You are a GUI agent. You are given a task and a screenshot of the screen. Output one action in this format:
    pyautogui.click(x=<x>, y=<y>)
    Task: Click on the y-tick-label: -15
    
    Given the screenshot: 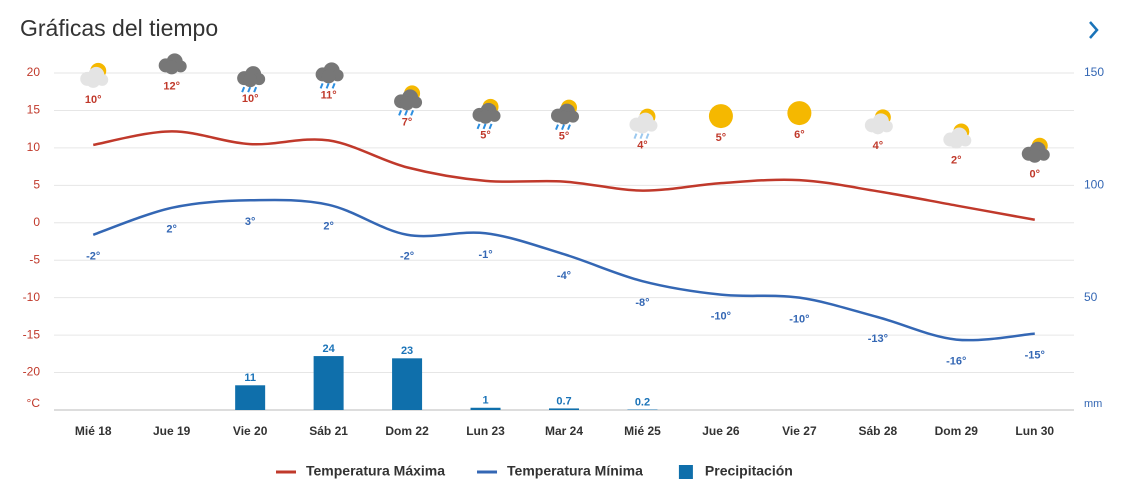 What is the action you would take?
    pyautogui.click(x=32, y=334)
    